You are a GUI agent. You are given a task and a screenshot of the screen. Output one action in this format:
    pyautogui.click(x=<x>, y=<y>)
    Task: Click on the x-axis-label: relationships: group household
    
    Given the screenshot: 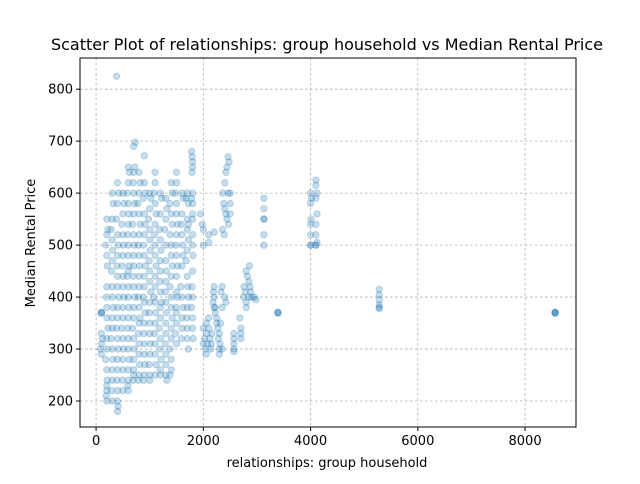 What is the action you would take?
    pyautogui.click(x=327, y=463)
    